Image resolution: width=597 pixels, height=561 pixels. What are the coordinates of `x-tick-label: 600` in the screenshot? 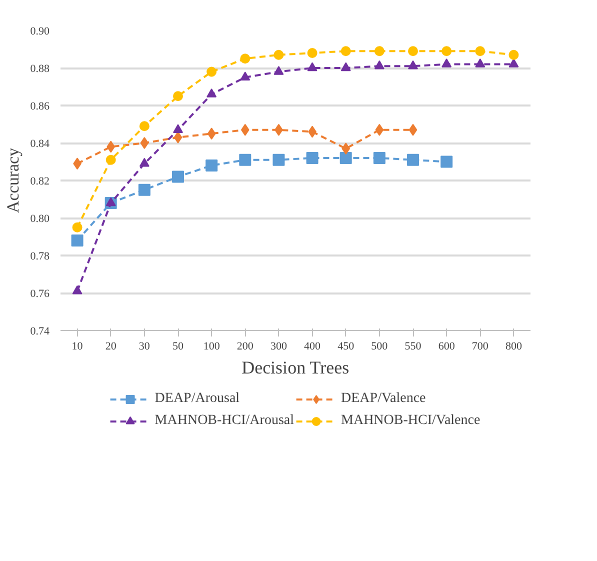 It's located at (447, 346).